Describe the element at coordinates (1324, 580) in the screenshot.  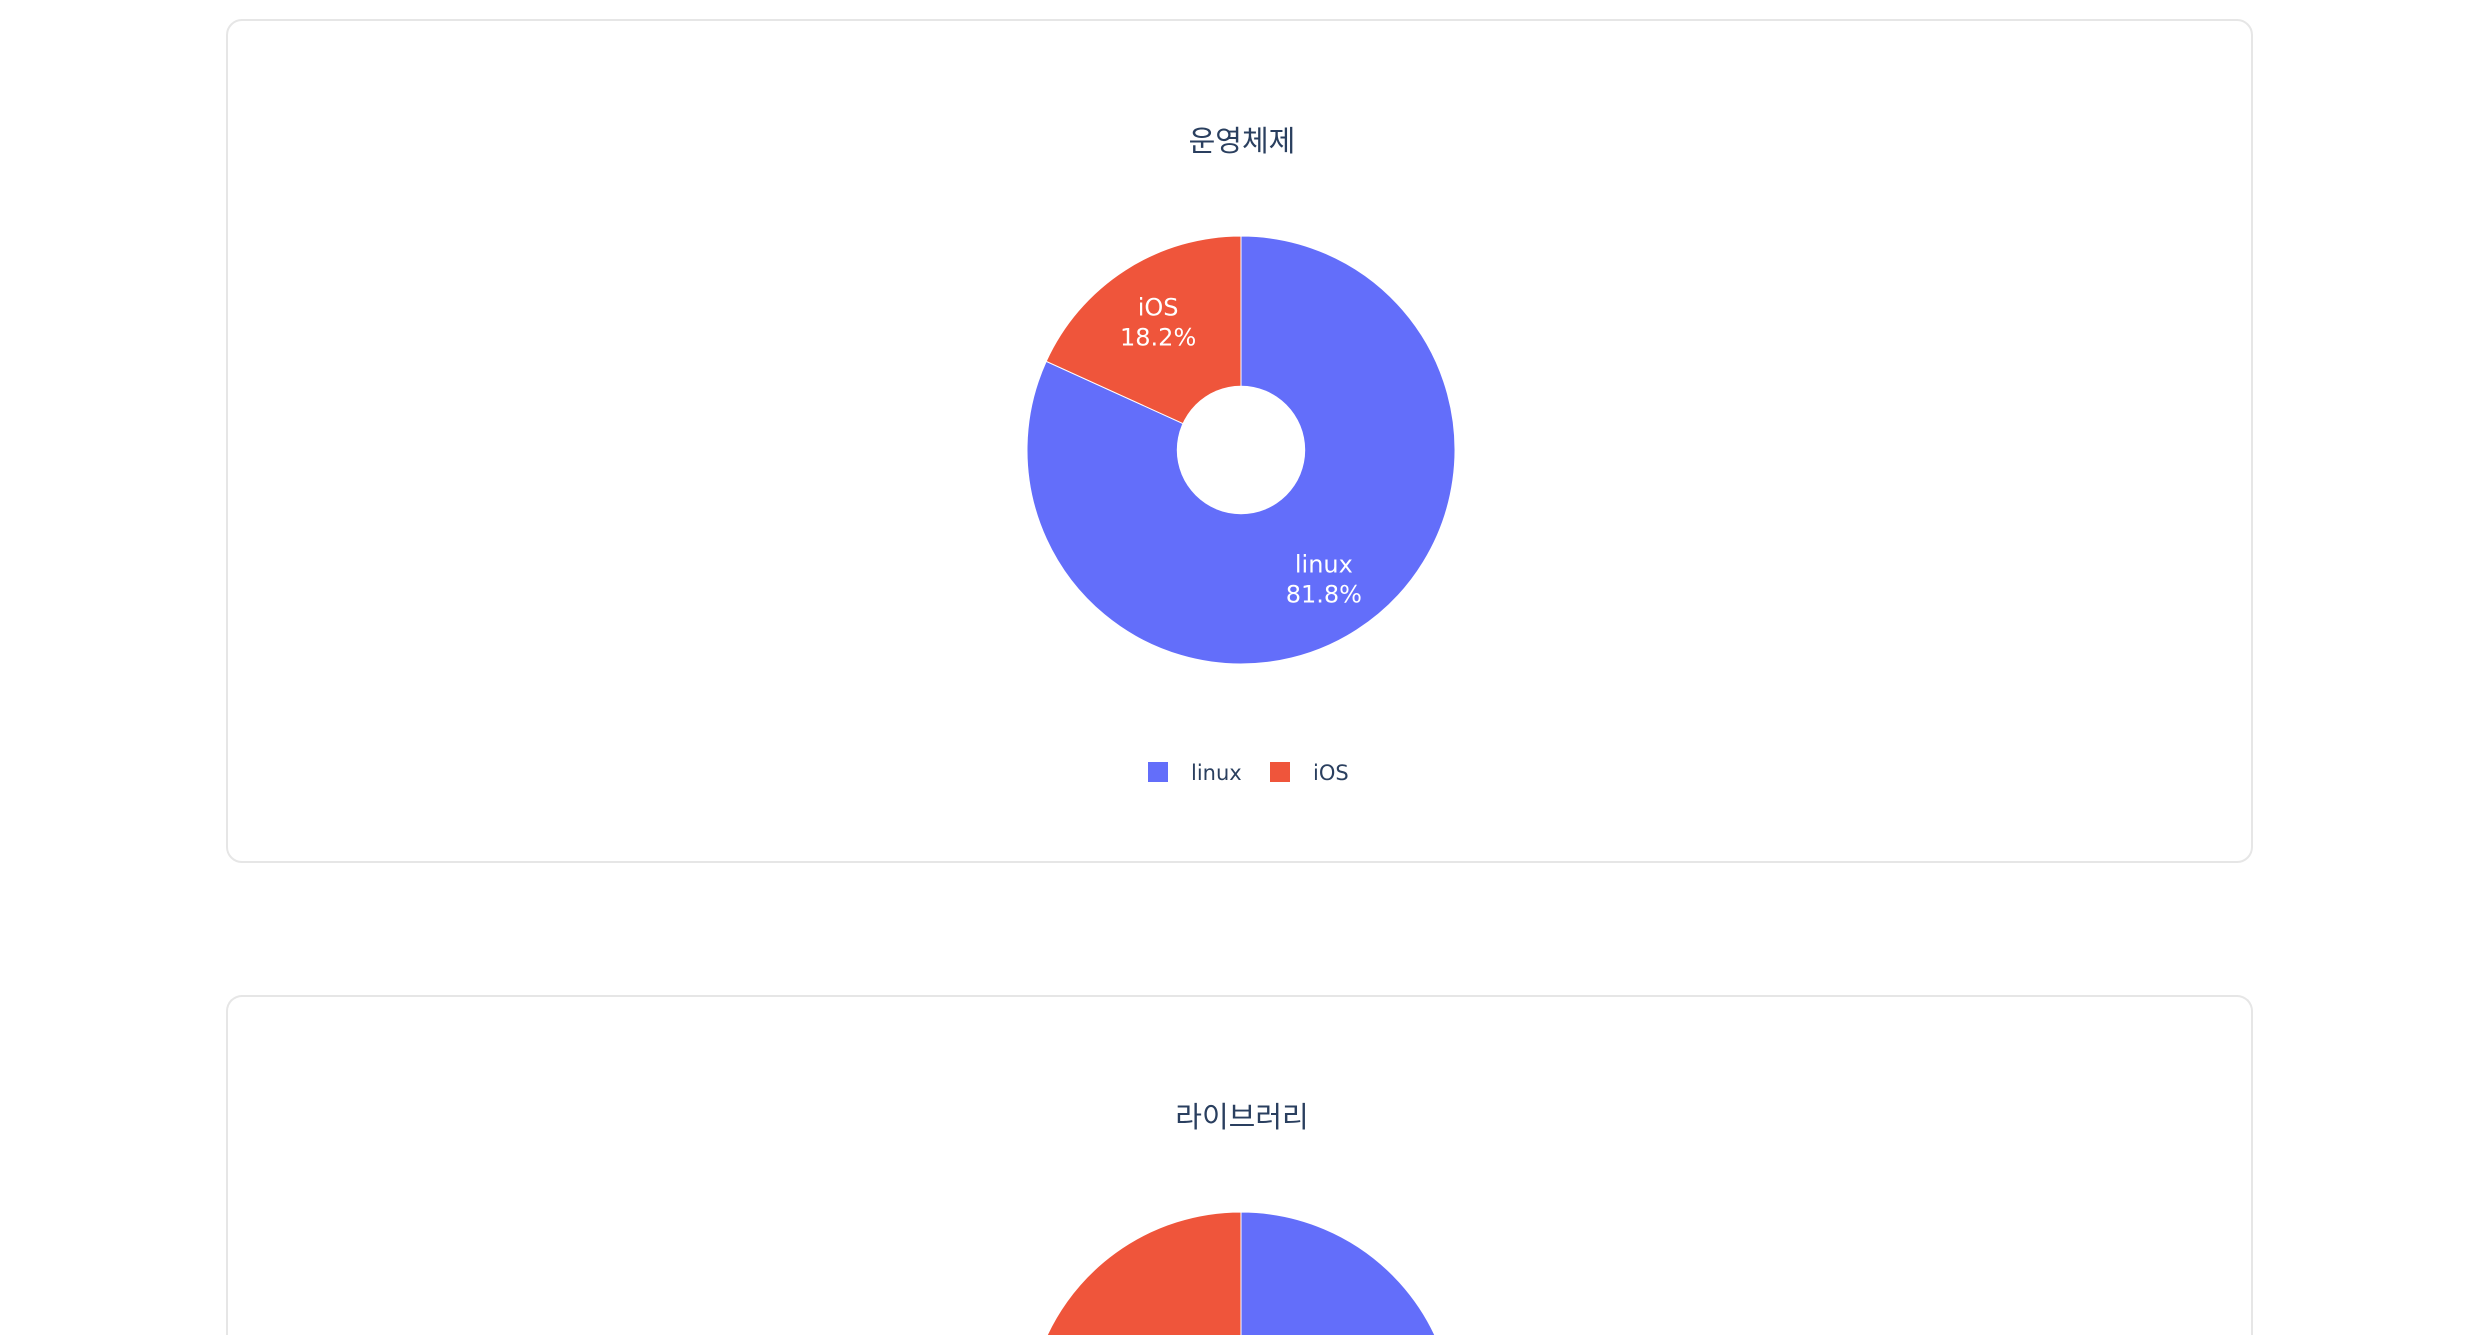
I see `slice-label-linux: linux 81.8%` at that location.